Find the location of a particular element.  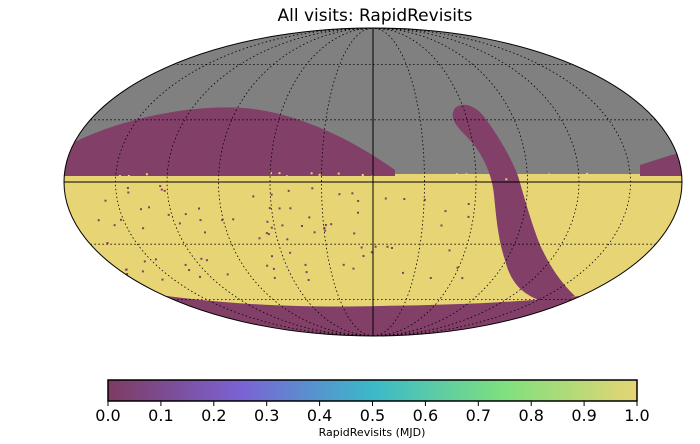

colorbar-ticks: 0.0 0.1 0.2 0.3 0.4 0.5 0.6 0.7 0.8 0.9 1.0 is located at coordinates (372, 413).